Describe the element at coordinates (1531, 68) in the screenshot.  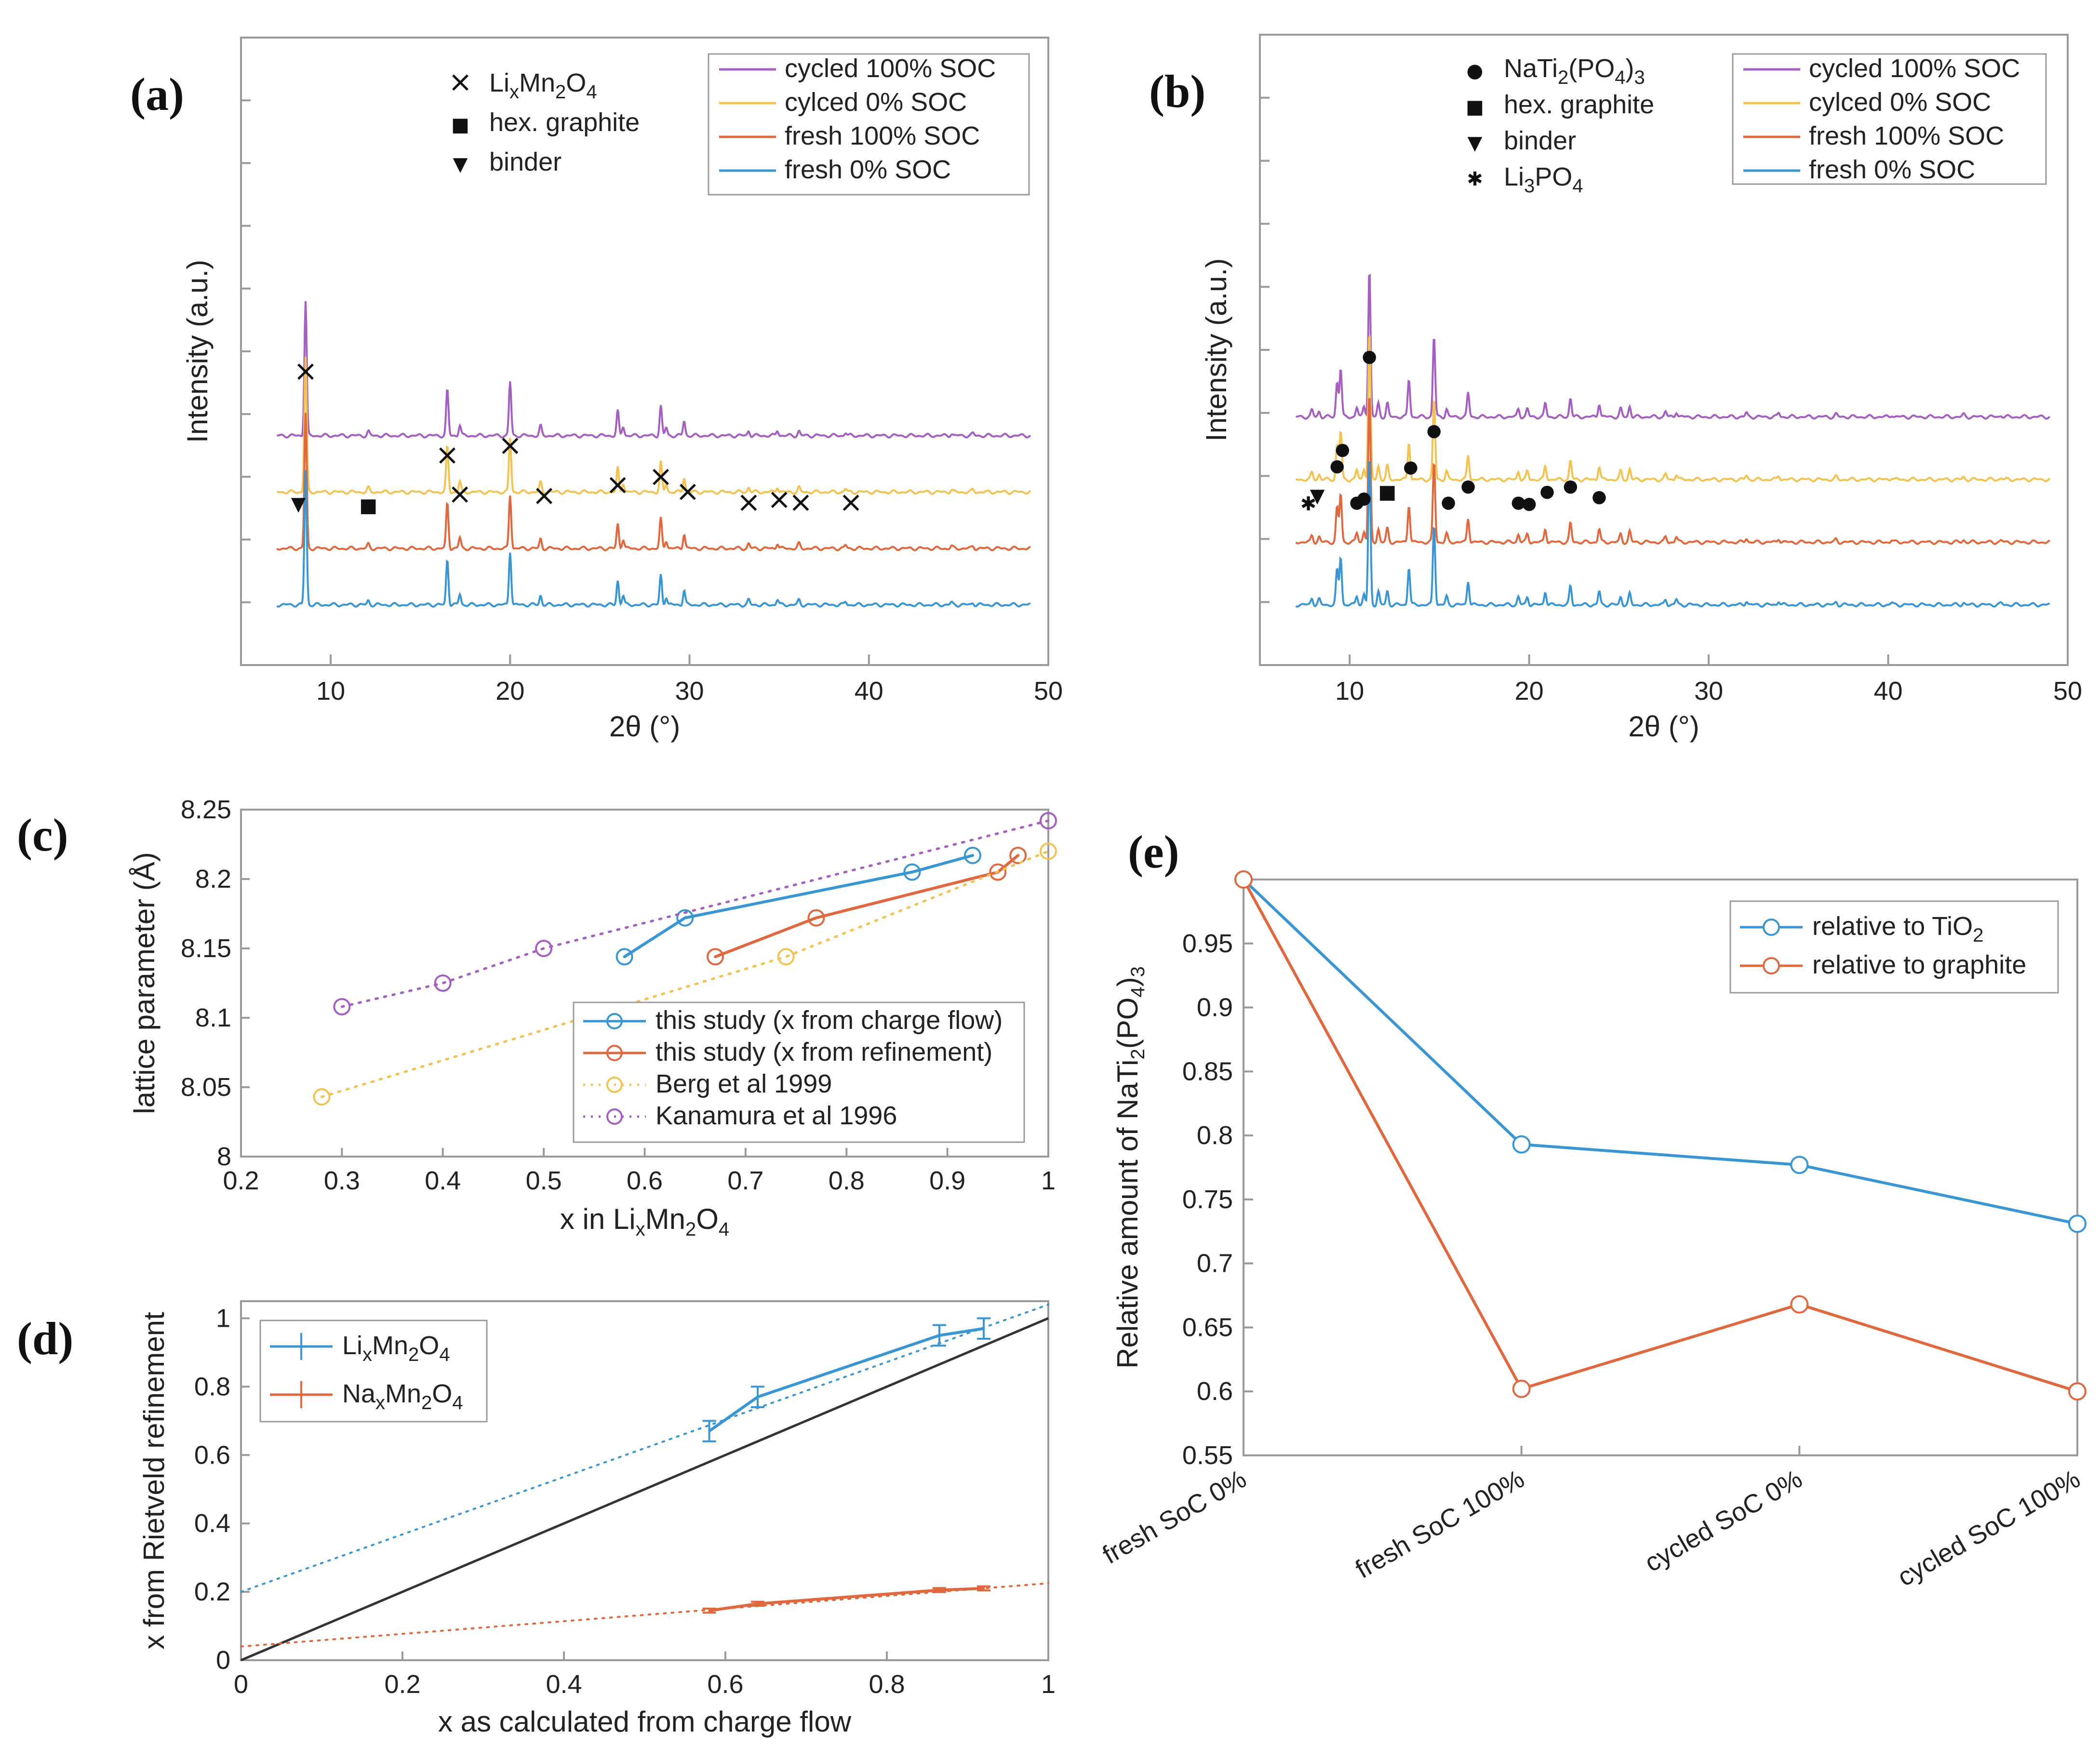
I see `label-part: NaTi` at that location.